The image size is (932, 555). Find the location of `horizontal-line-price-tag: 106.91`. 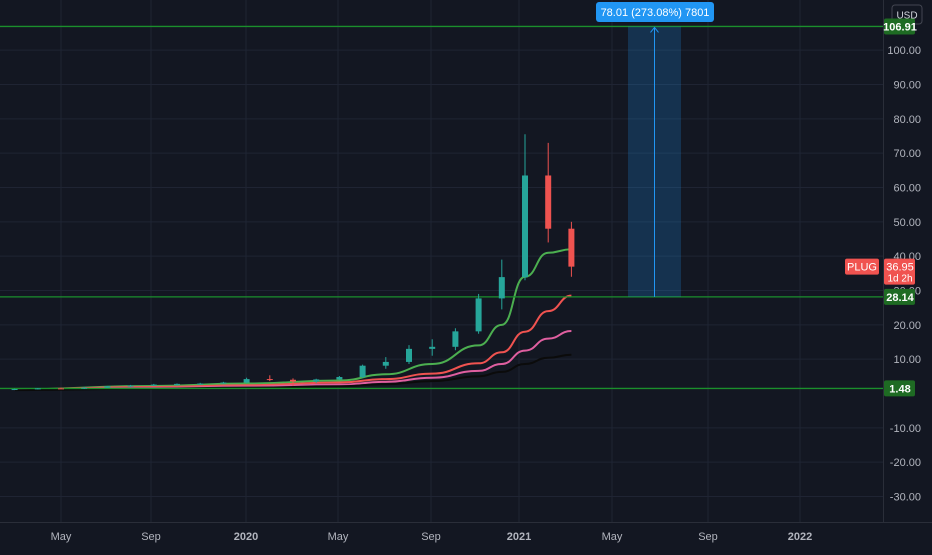

horizontal-line-price-tag: 106.91 is located at coordinates (900, 26).